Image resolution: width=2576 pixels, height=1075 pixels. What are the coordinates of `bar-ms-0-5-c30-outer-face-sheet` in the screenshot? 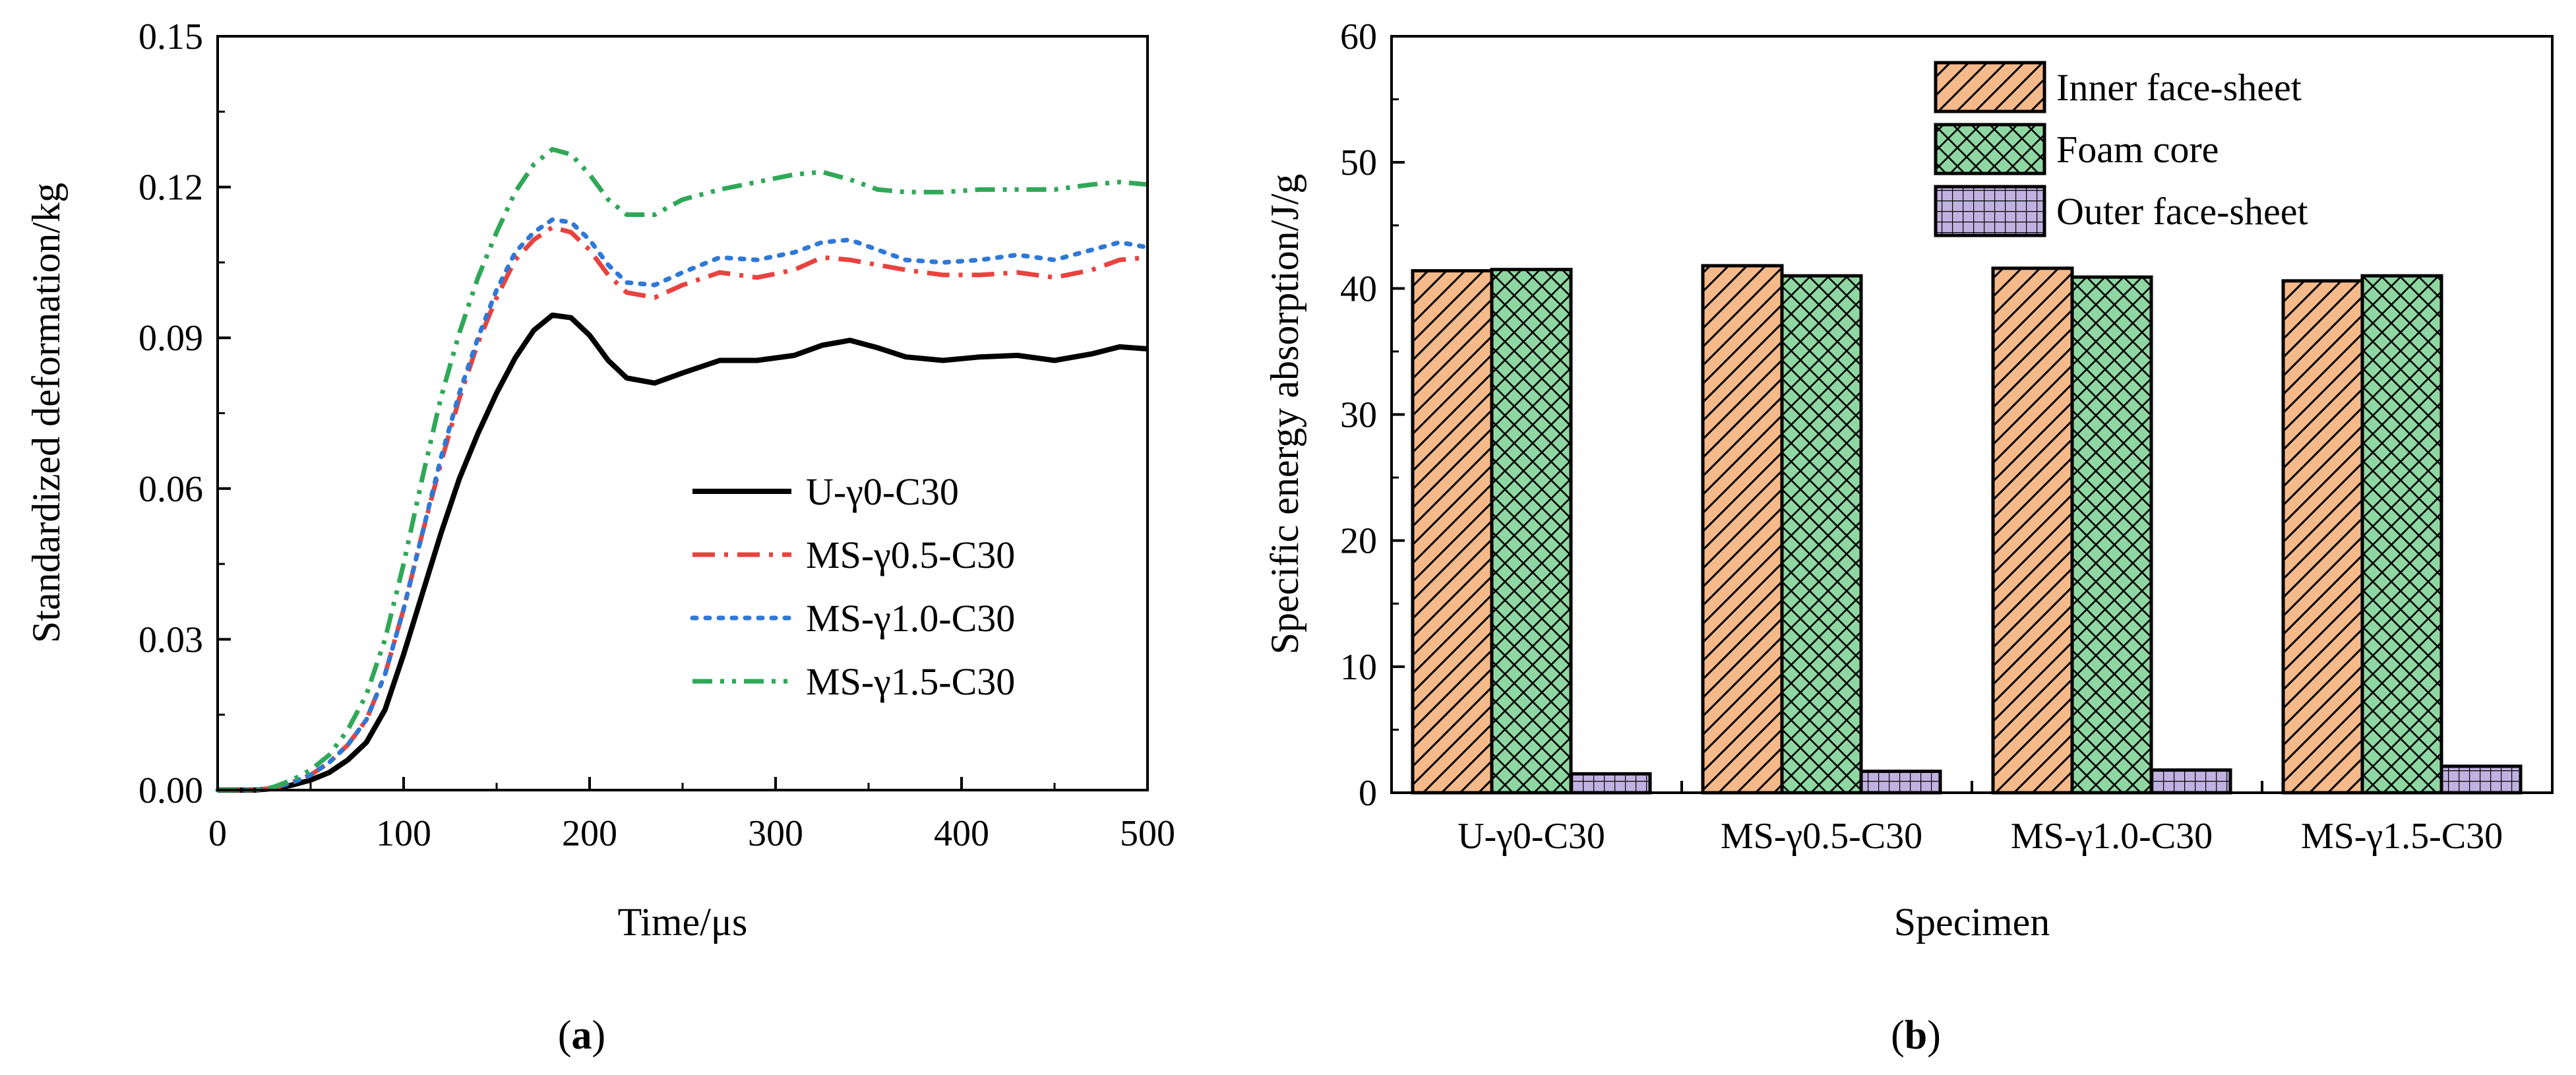 It's located at (1900, 782).